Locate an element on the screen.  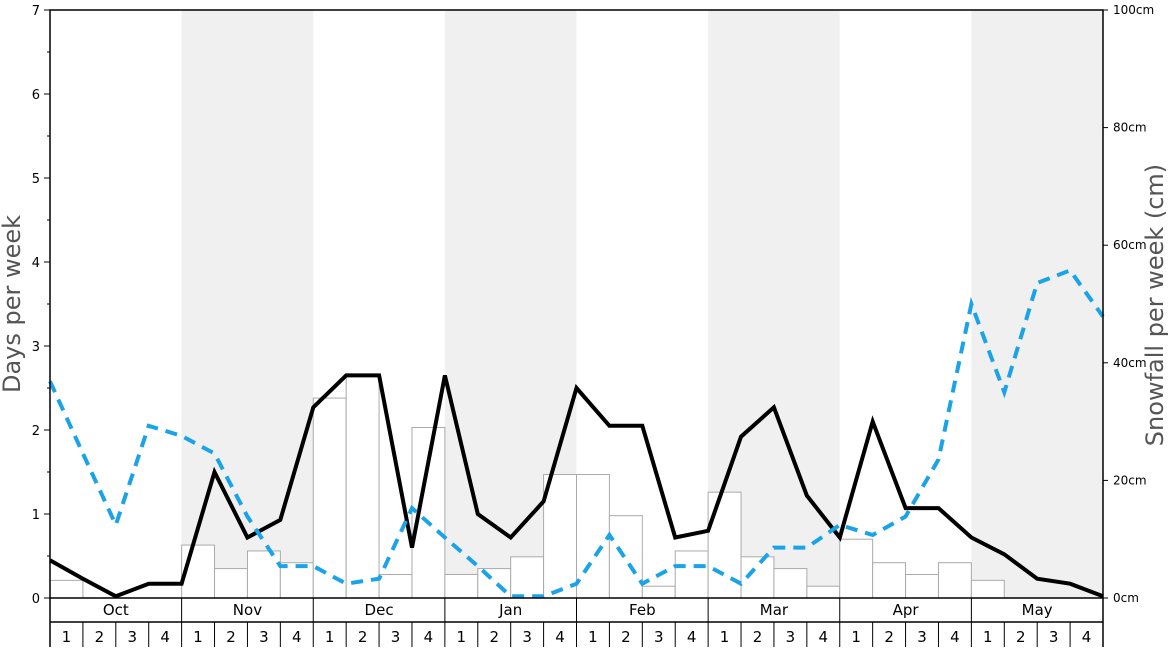
left-tick-label: 7 is located at coordinates (36, 11).